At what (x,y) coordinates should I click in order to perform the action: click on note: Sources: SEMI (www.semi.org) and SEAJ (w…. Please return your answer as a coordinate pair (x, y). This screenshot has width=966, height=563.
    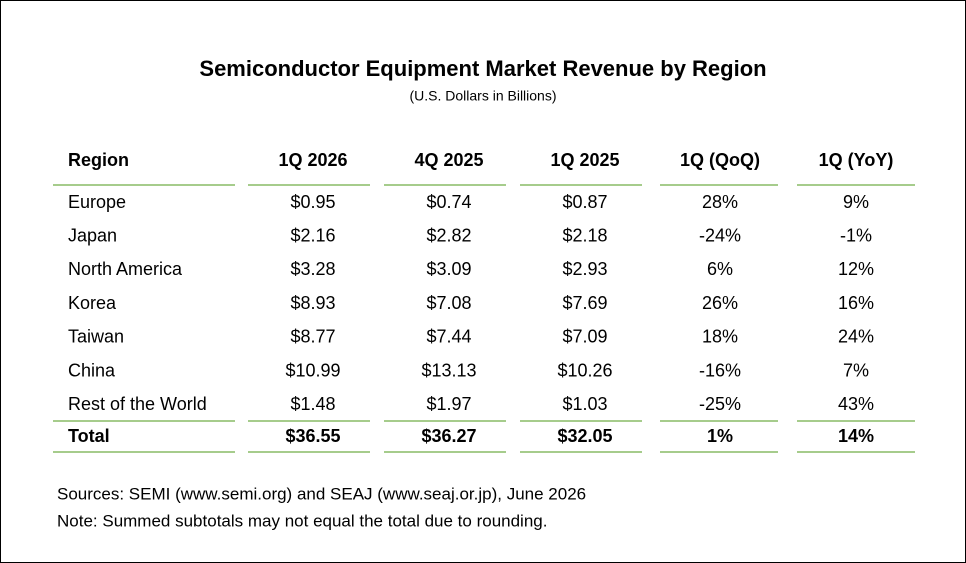
    Looking at the image, I should click on (321, 493).